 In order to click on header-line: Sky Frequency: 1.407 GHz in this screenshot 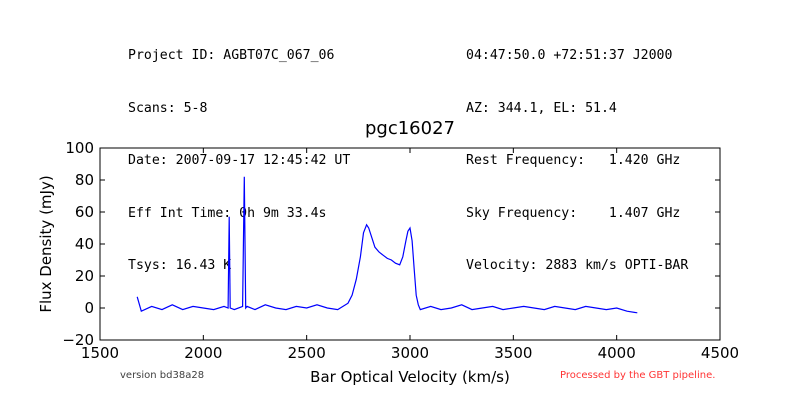, I will do `click(573, 213)`.